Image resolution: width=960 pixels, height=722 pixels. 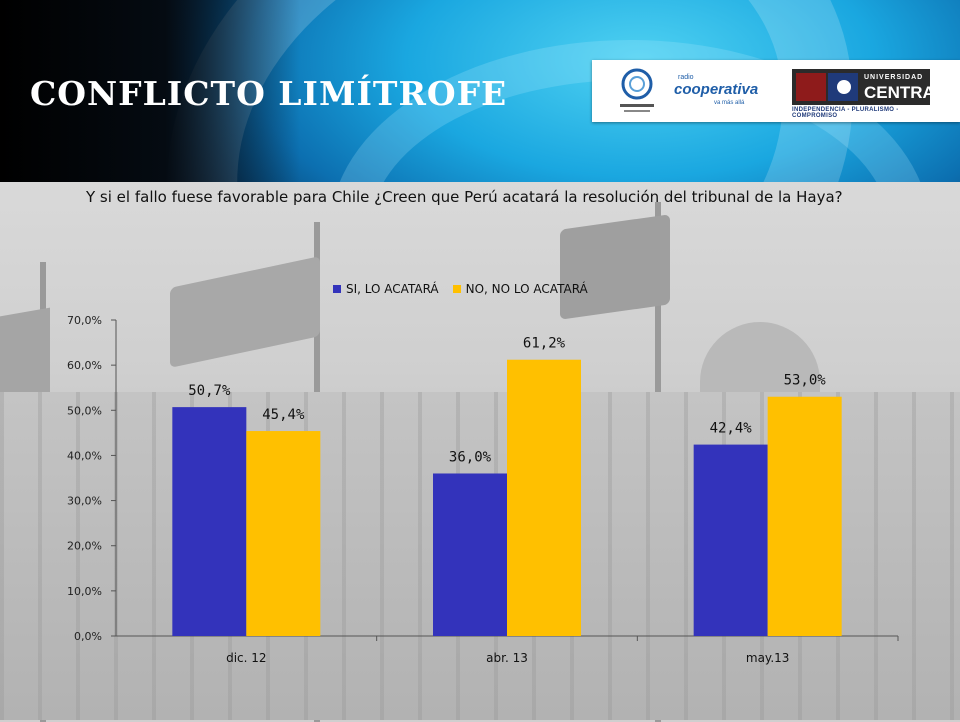 I want to click on legend-item-no: NO, NO LO ACATARÁ, so click(x=520, y=289).